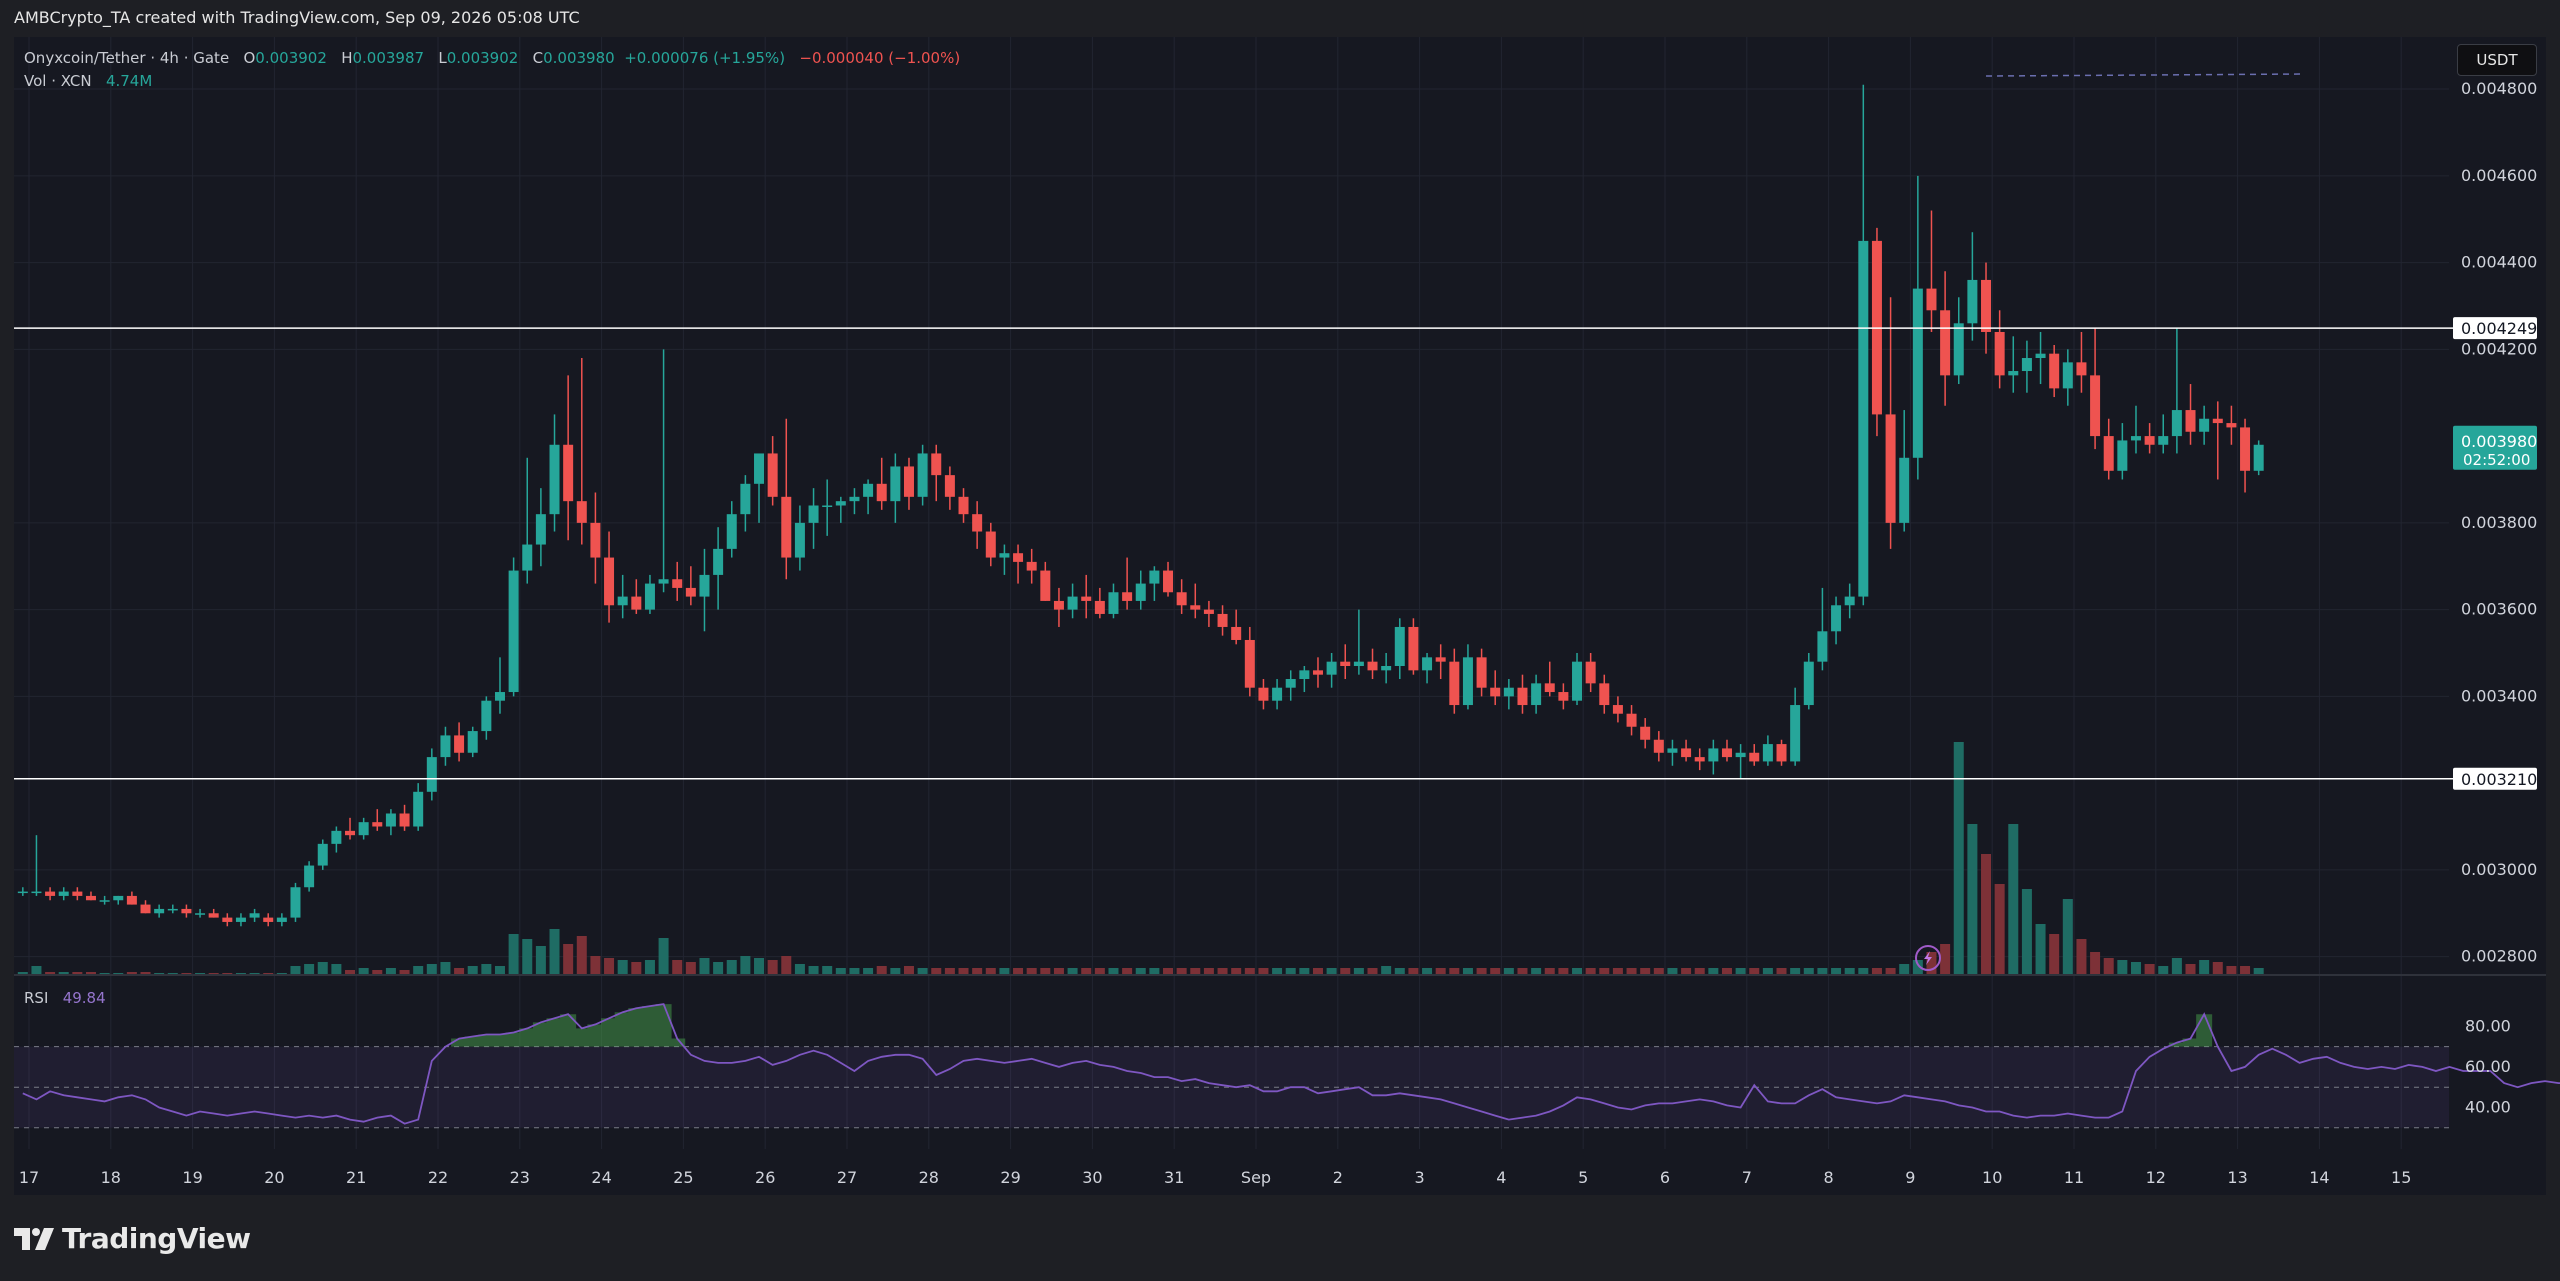 The image size is (2560, 1281). I want to click on rsi-label: RSI, so click(36, 998).